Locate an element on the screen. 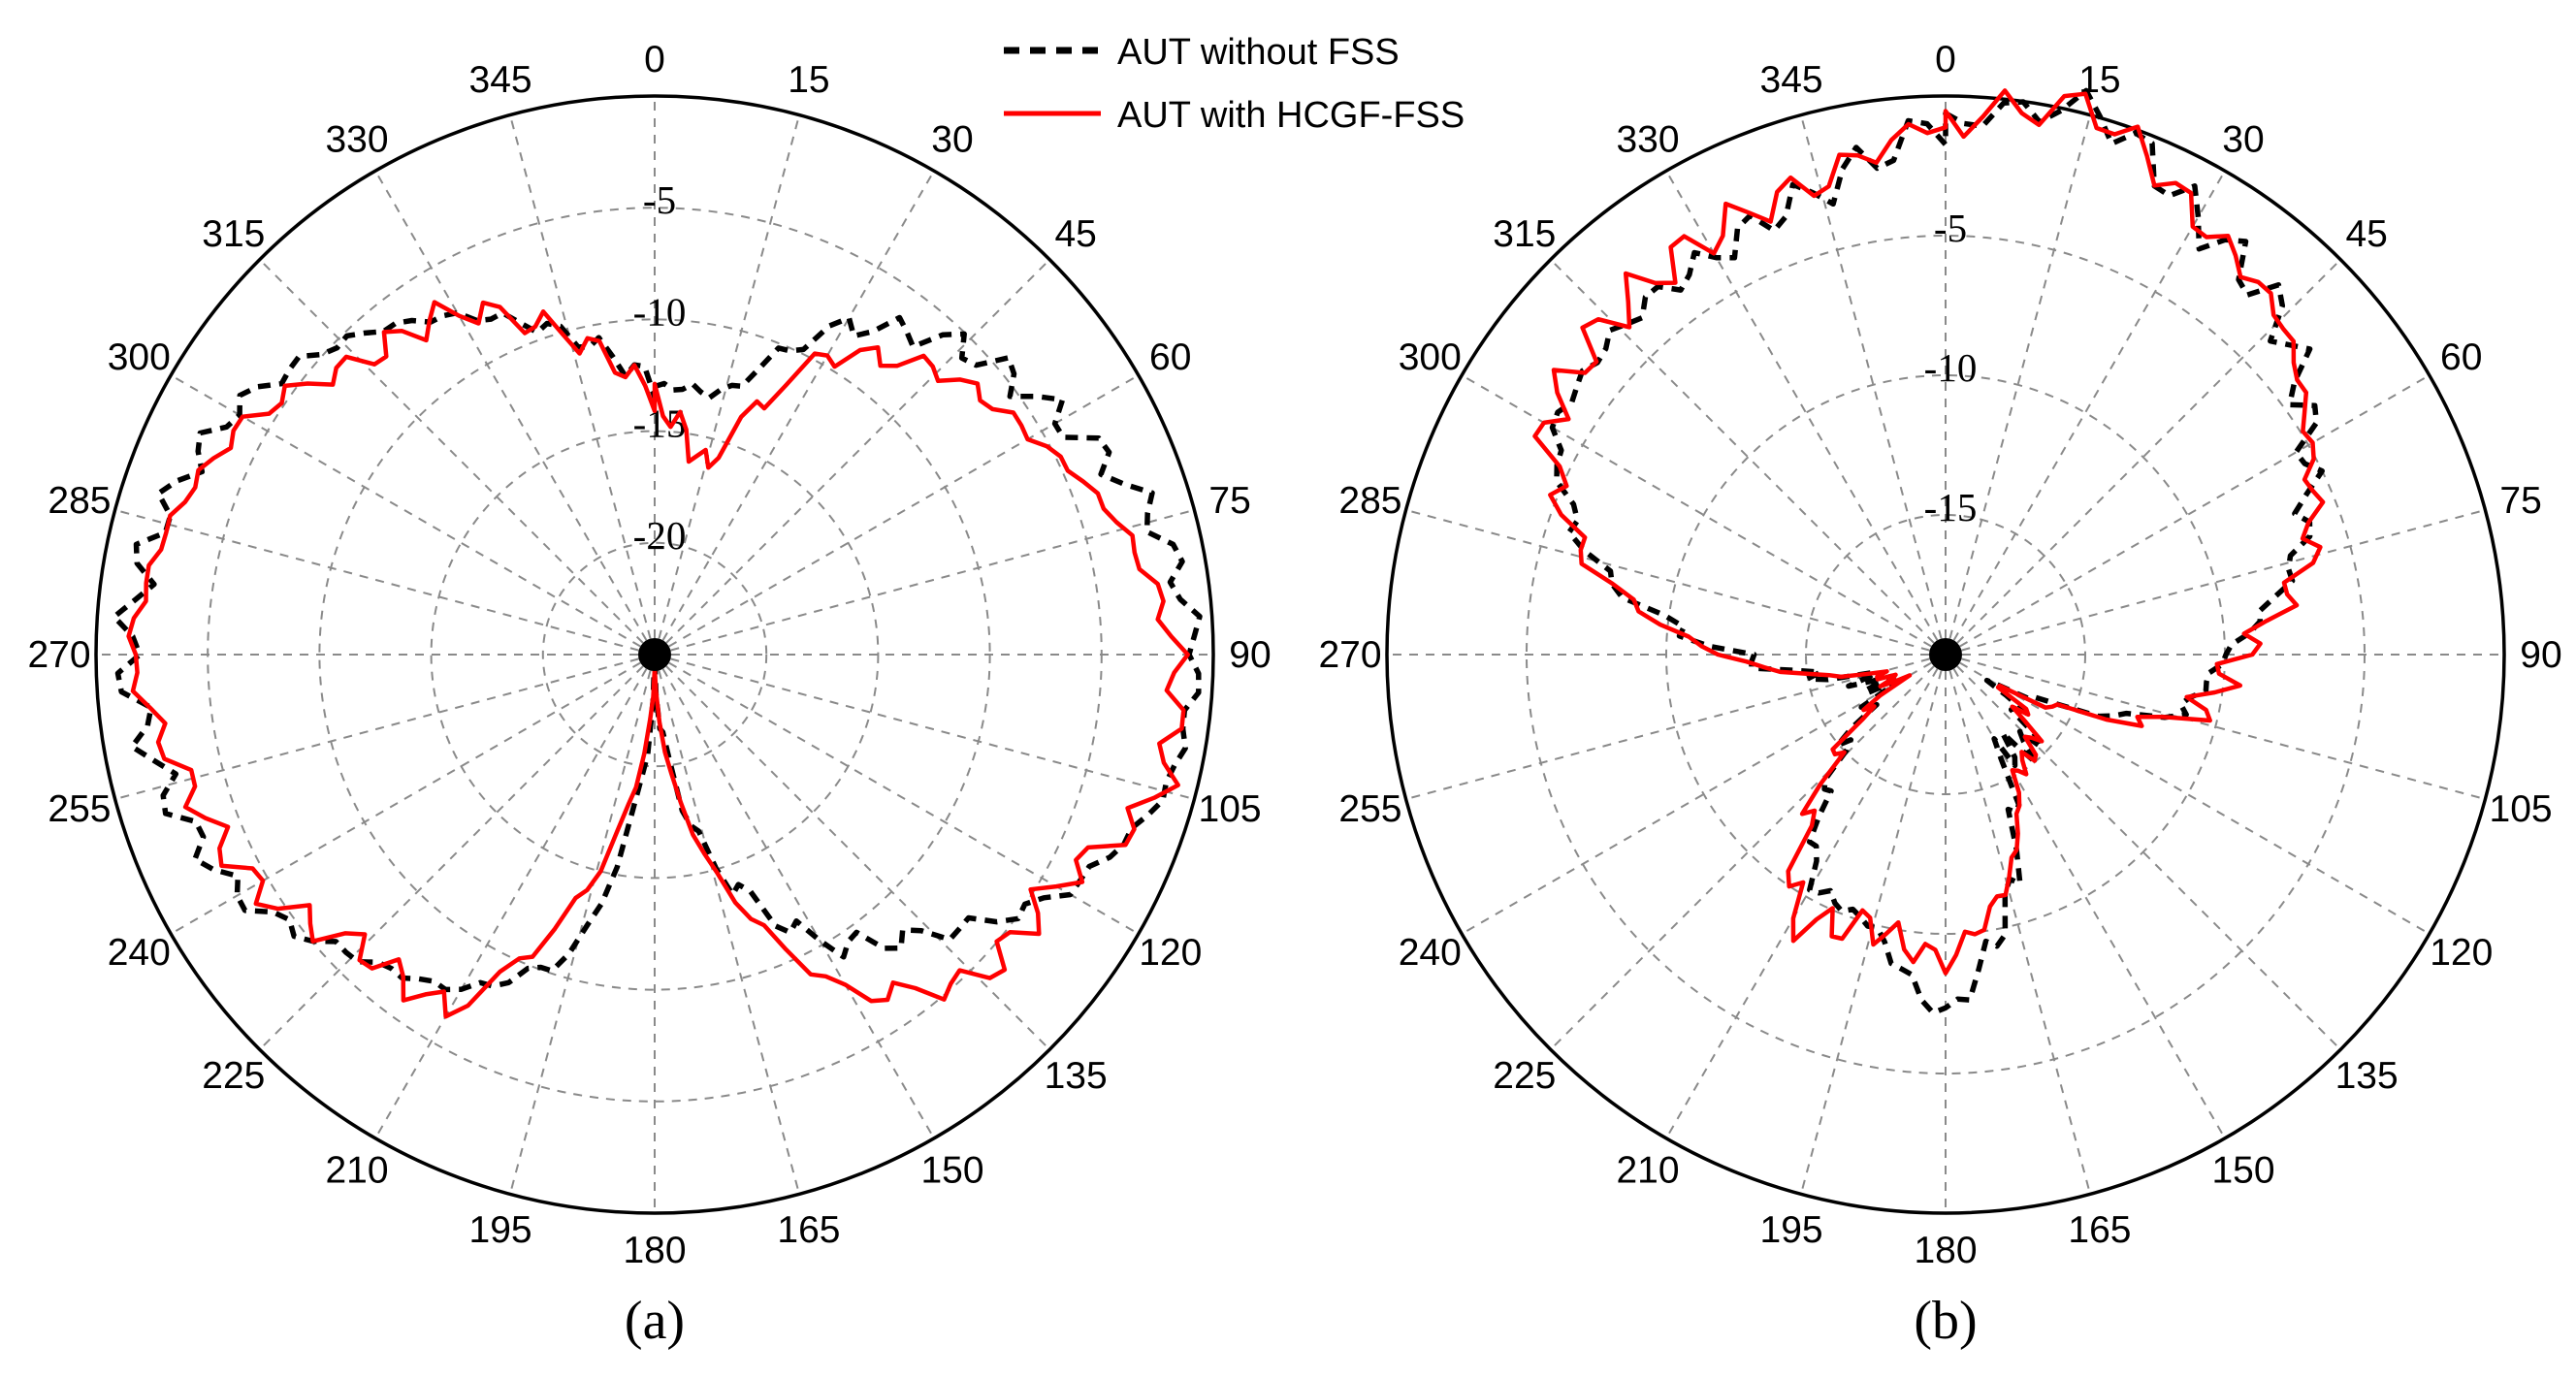  legend-item-without-fss: AUT without FSS is located at coordinates (1202, 52).